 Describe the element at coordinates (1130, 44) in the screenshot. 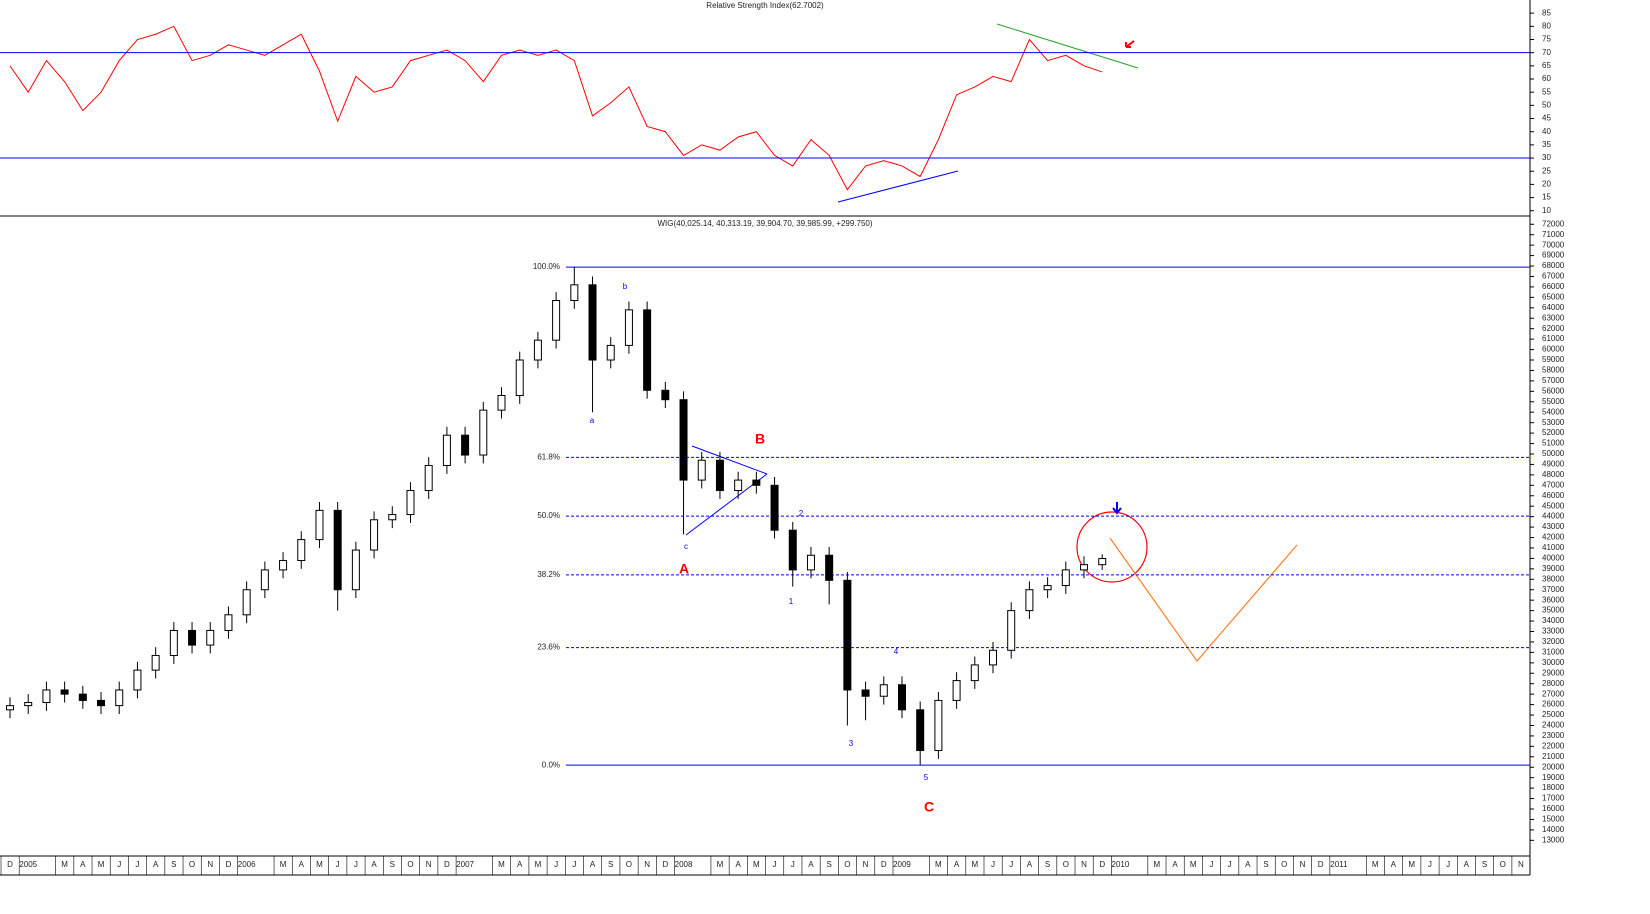

I see `red-arrow` at that location.